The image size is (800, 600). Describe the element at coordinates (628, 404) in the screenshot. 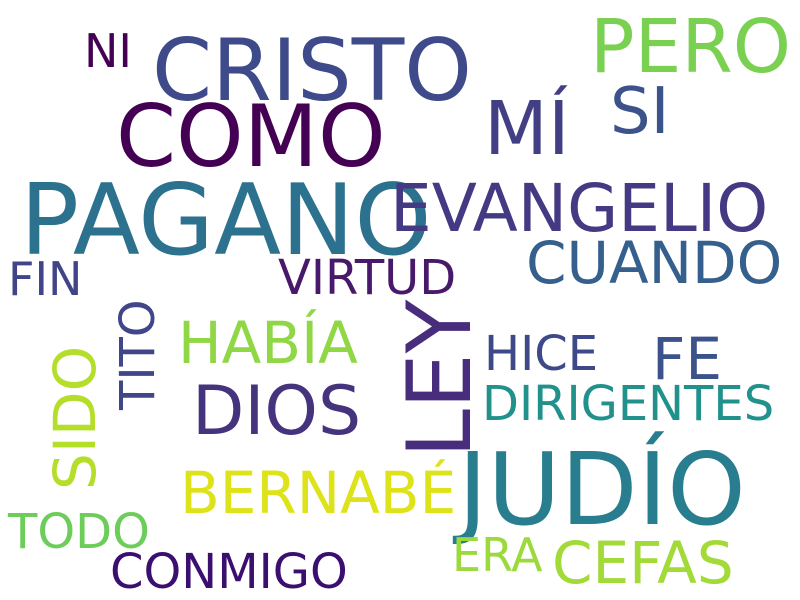

I see `word-dirigentes: DIRIGENTES` at that location.